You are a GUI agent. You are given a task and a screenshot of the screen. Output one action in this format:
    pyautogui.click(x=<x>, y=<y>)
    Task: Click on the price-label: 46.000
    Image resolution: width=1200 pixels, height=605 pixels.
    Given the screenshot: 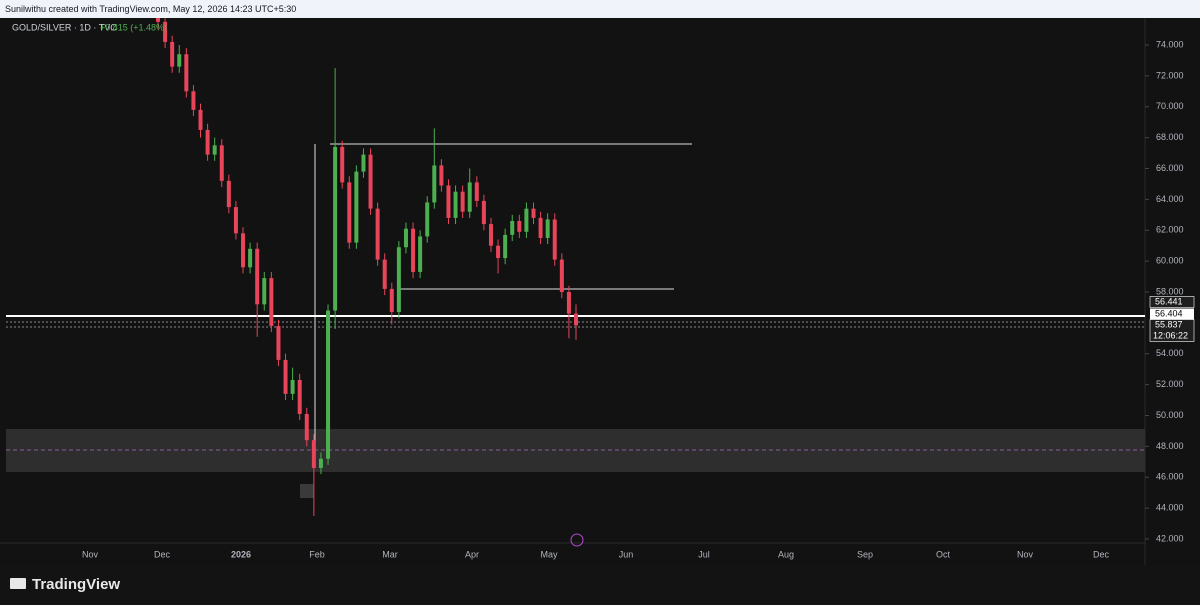 What is the action you would take?
    pyautogui.click(x=1170, y=477)
    